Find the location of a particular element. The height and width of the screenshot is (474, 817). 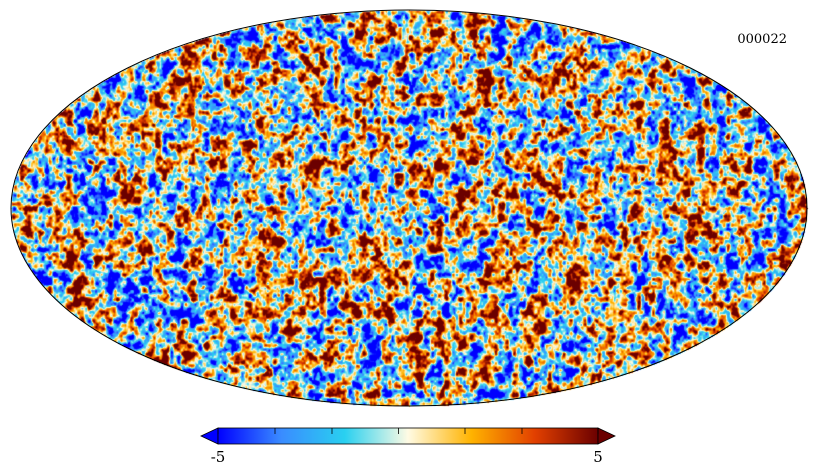

colorbar is located at coordinates (408, 436).